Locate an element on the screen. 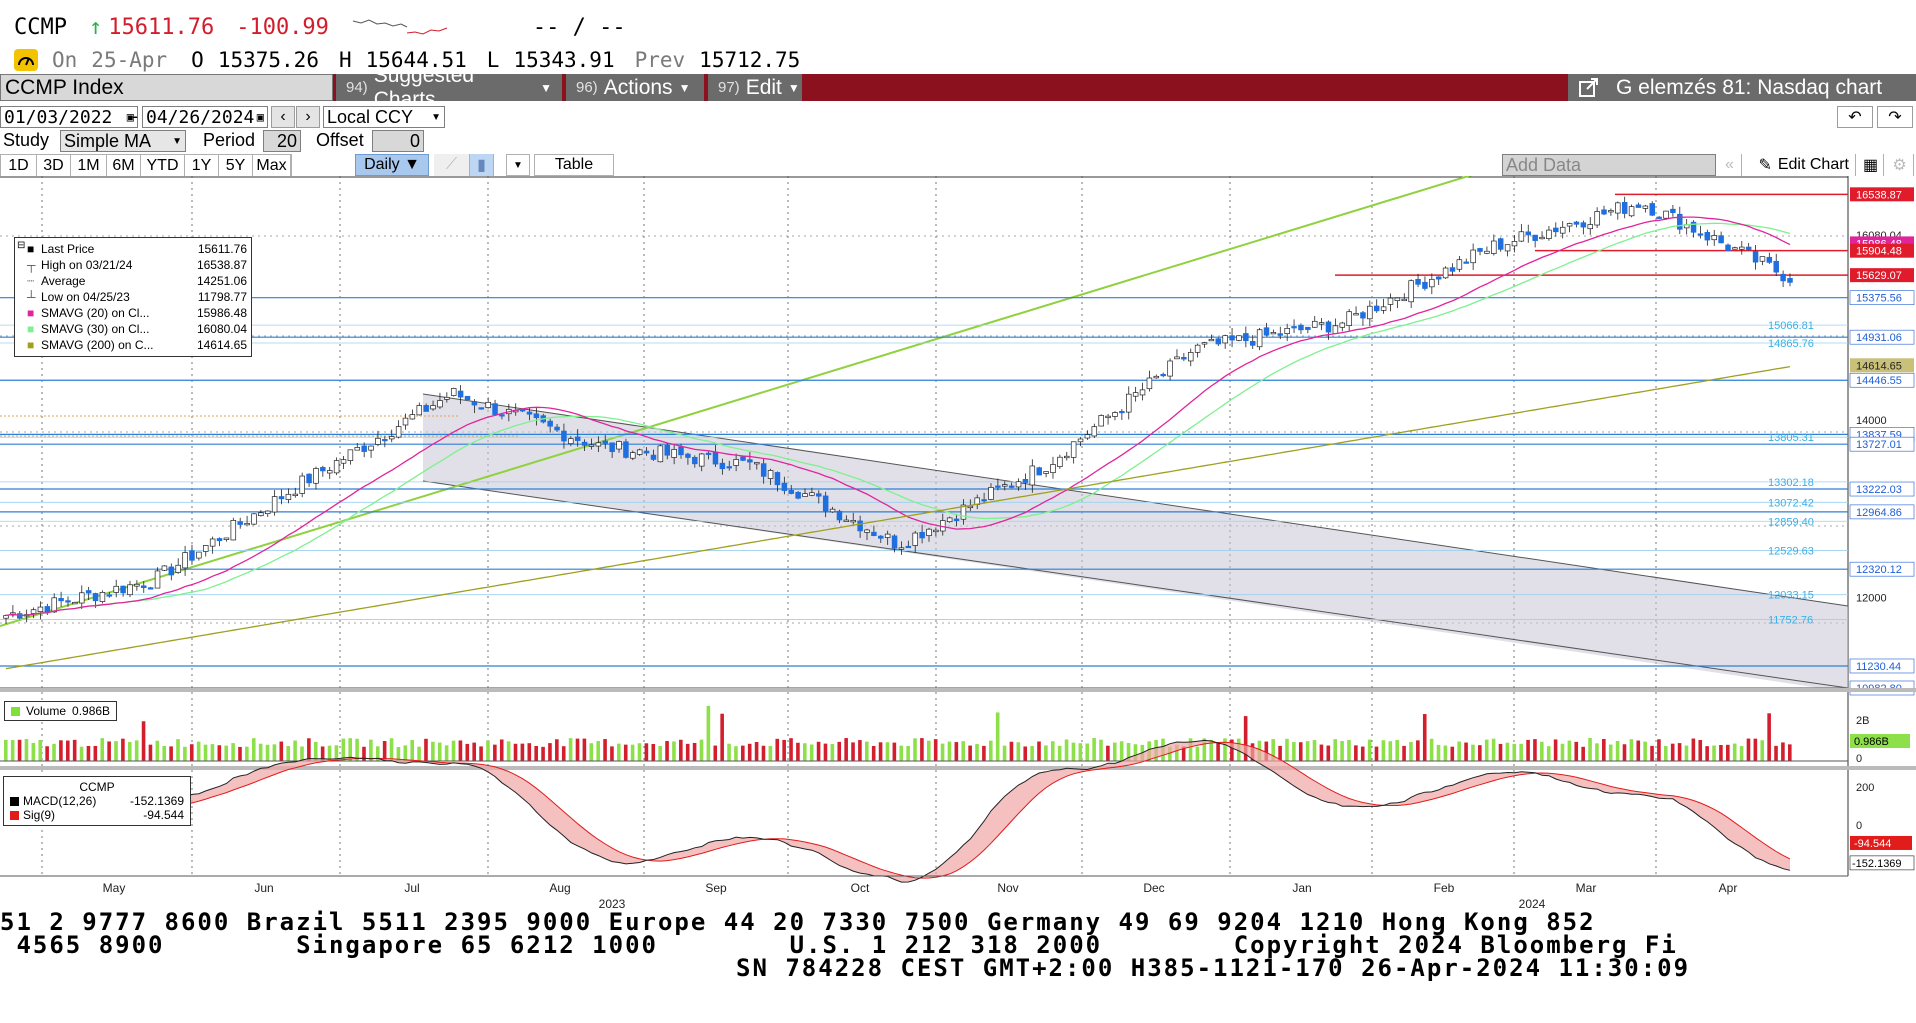  range-1m: 1M is located at coordinates (89, 166).